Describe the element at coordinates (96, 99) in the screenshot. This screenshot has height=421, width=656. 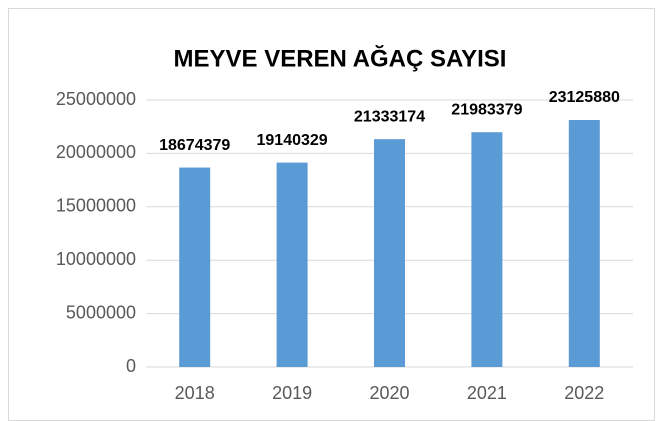
I see `y-tick-label: 25000000` at that location.